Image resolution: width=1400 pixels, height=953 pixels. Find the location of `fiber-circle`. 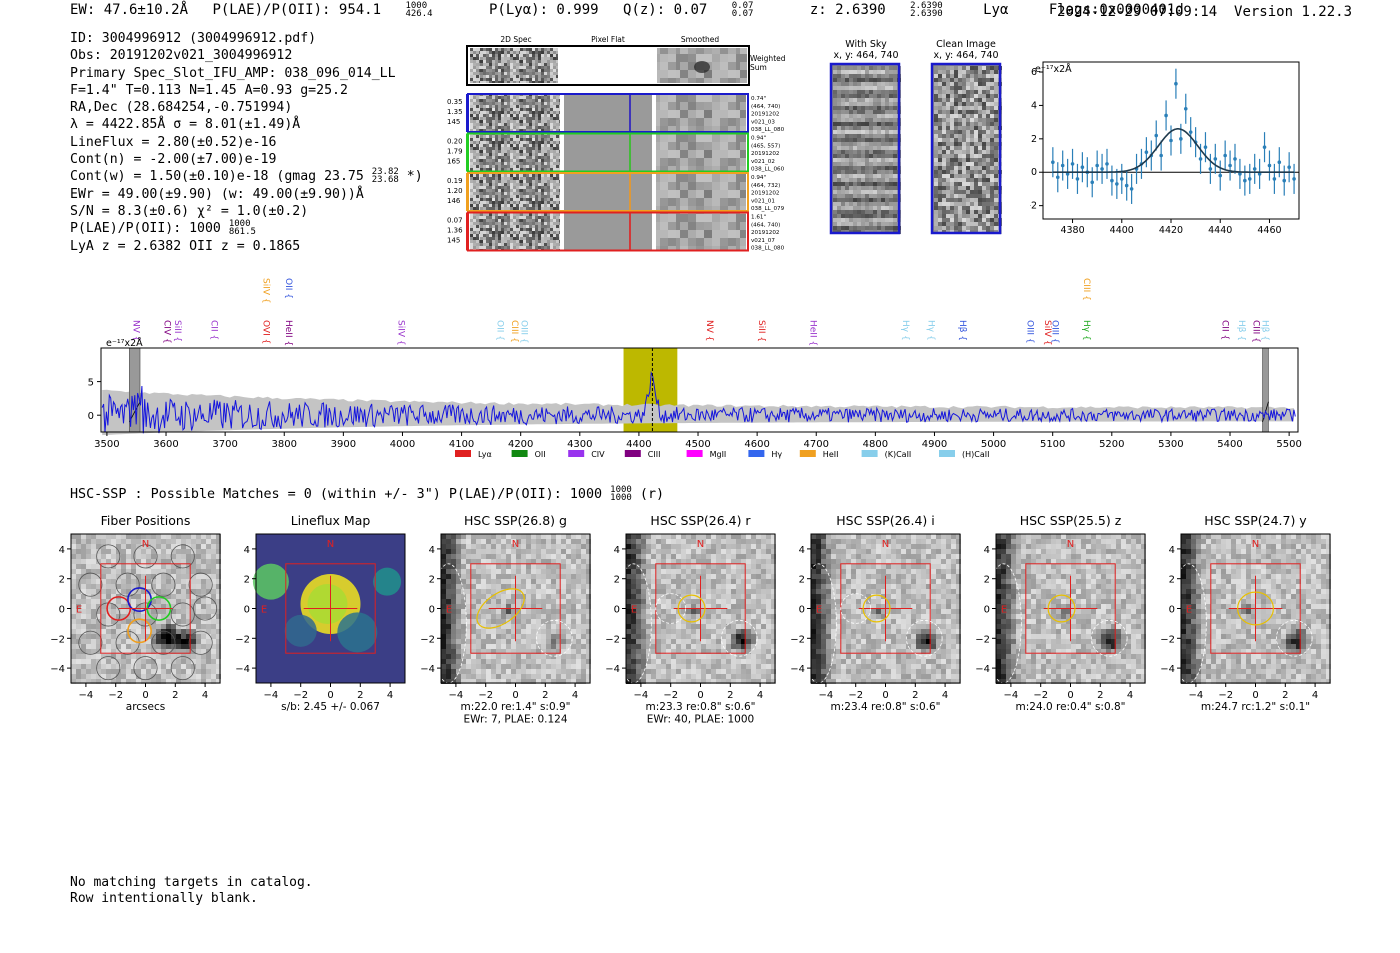

fiber-circle is located at coordinates (163, 584).